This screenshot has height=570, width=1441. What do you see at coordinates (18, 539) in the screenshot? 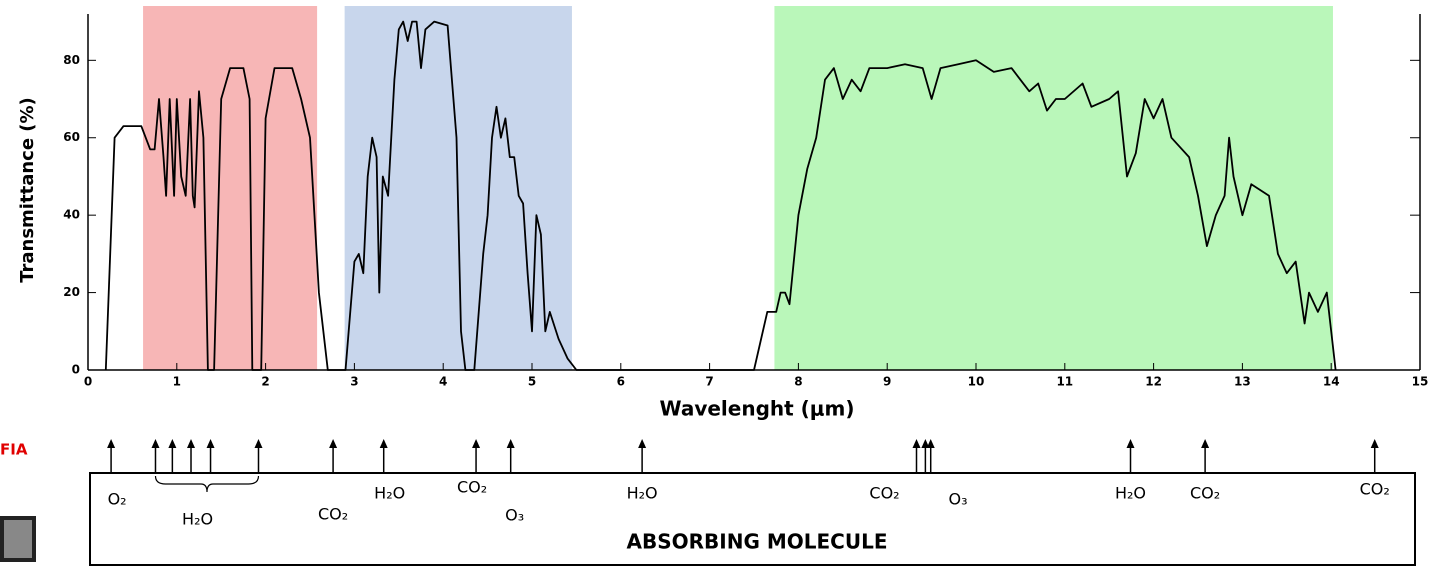
I see `thumbnail-inner` at bounding box center [18, 539].